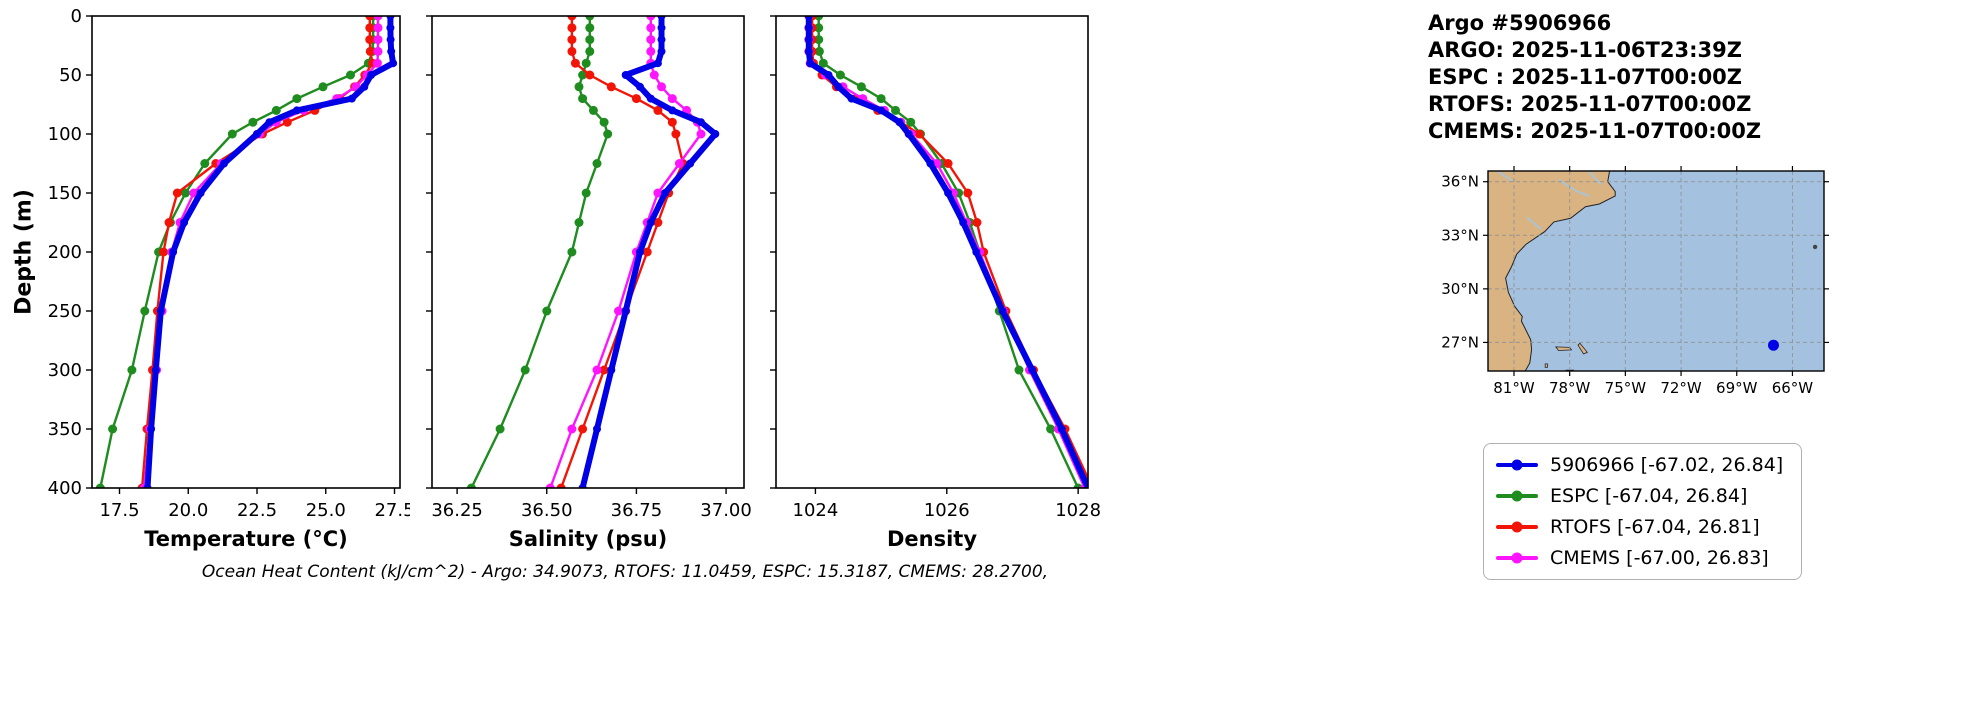 This screenshot has width=1967, height=712. I want to click on density-profile-chart: 1024 1026 1028 Density, so click(935, 283).